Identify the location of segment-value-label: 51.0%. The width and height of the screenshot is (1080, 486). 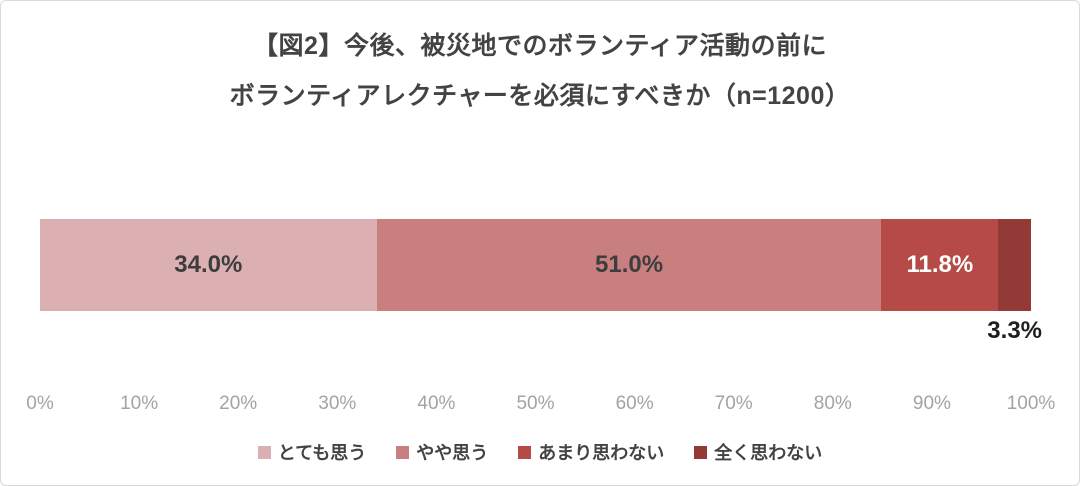
(629, 264).